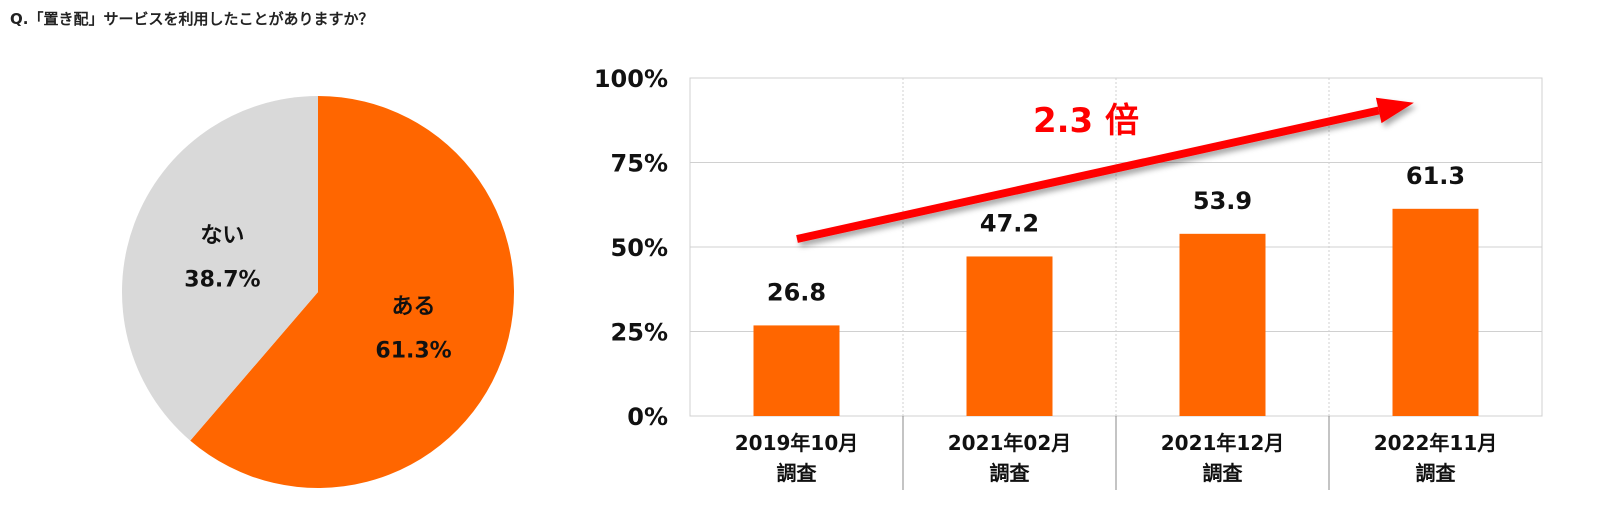  Describe the element at coordinates (1222, 201) in the screenshot. I see `bar-value-label-2: 53.9` at that location.